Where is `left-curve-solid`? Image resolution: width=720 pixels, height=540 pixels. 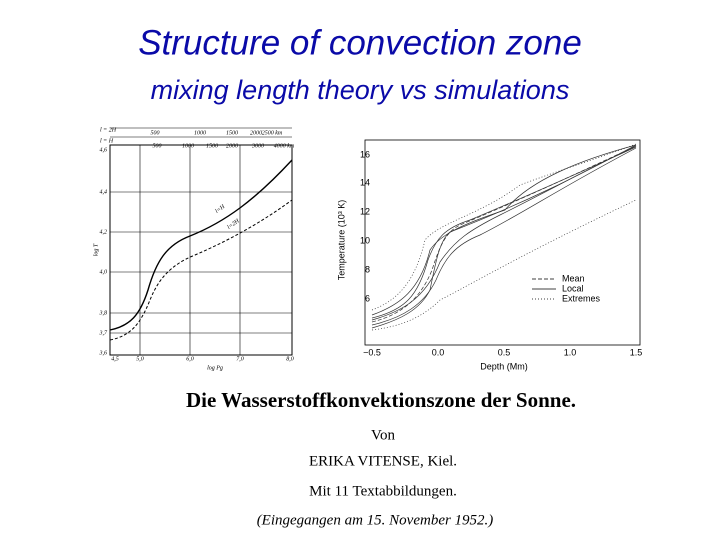
left-curve-solid is located at coordinates (201, 245).